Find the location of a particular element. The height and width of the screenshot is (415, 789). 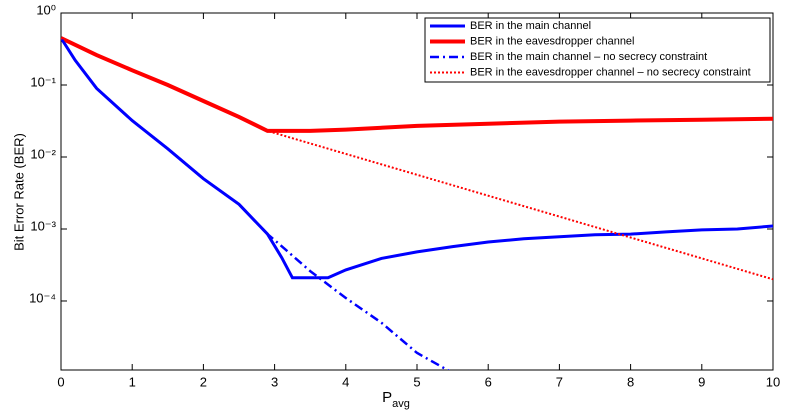

x-axis-label: Pavg is located at coordinates (396, 399).